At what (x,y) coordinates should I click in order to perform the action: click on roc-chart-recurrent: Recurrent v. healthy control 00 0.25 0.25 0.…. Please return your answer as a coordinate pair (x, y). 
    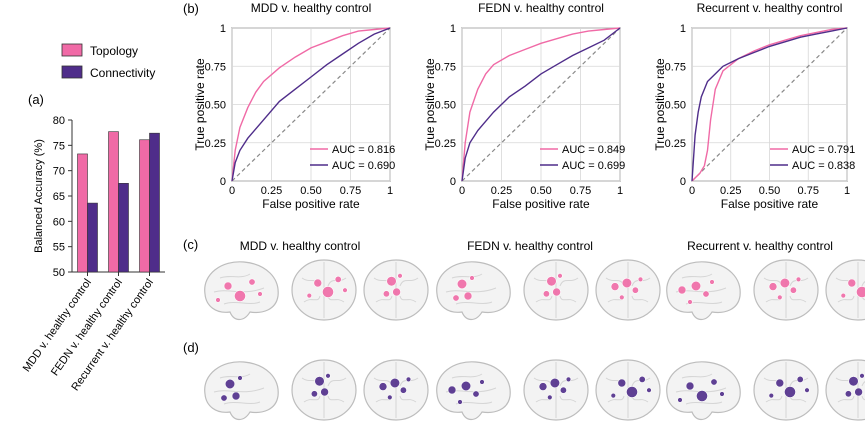
    Looking at the image, I should click on (754, 106).